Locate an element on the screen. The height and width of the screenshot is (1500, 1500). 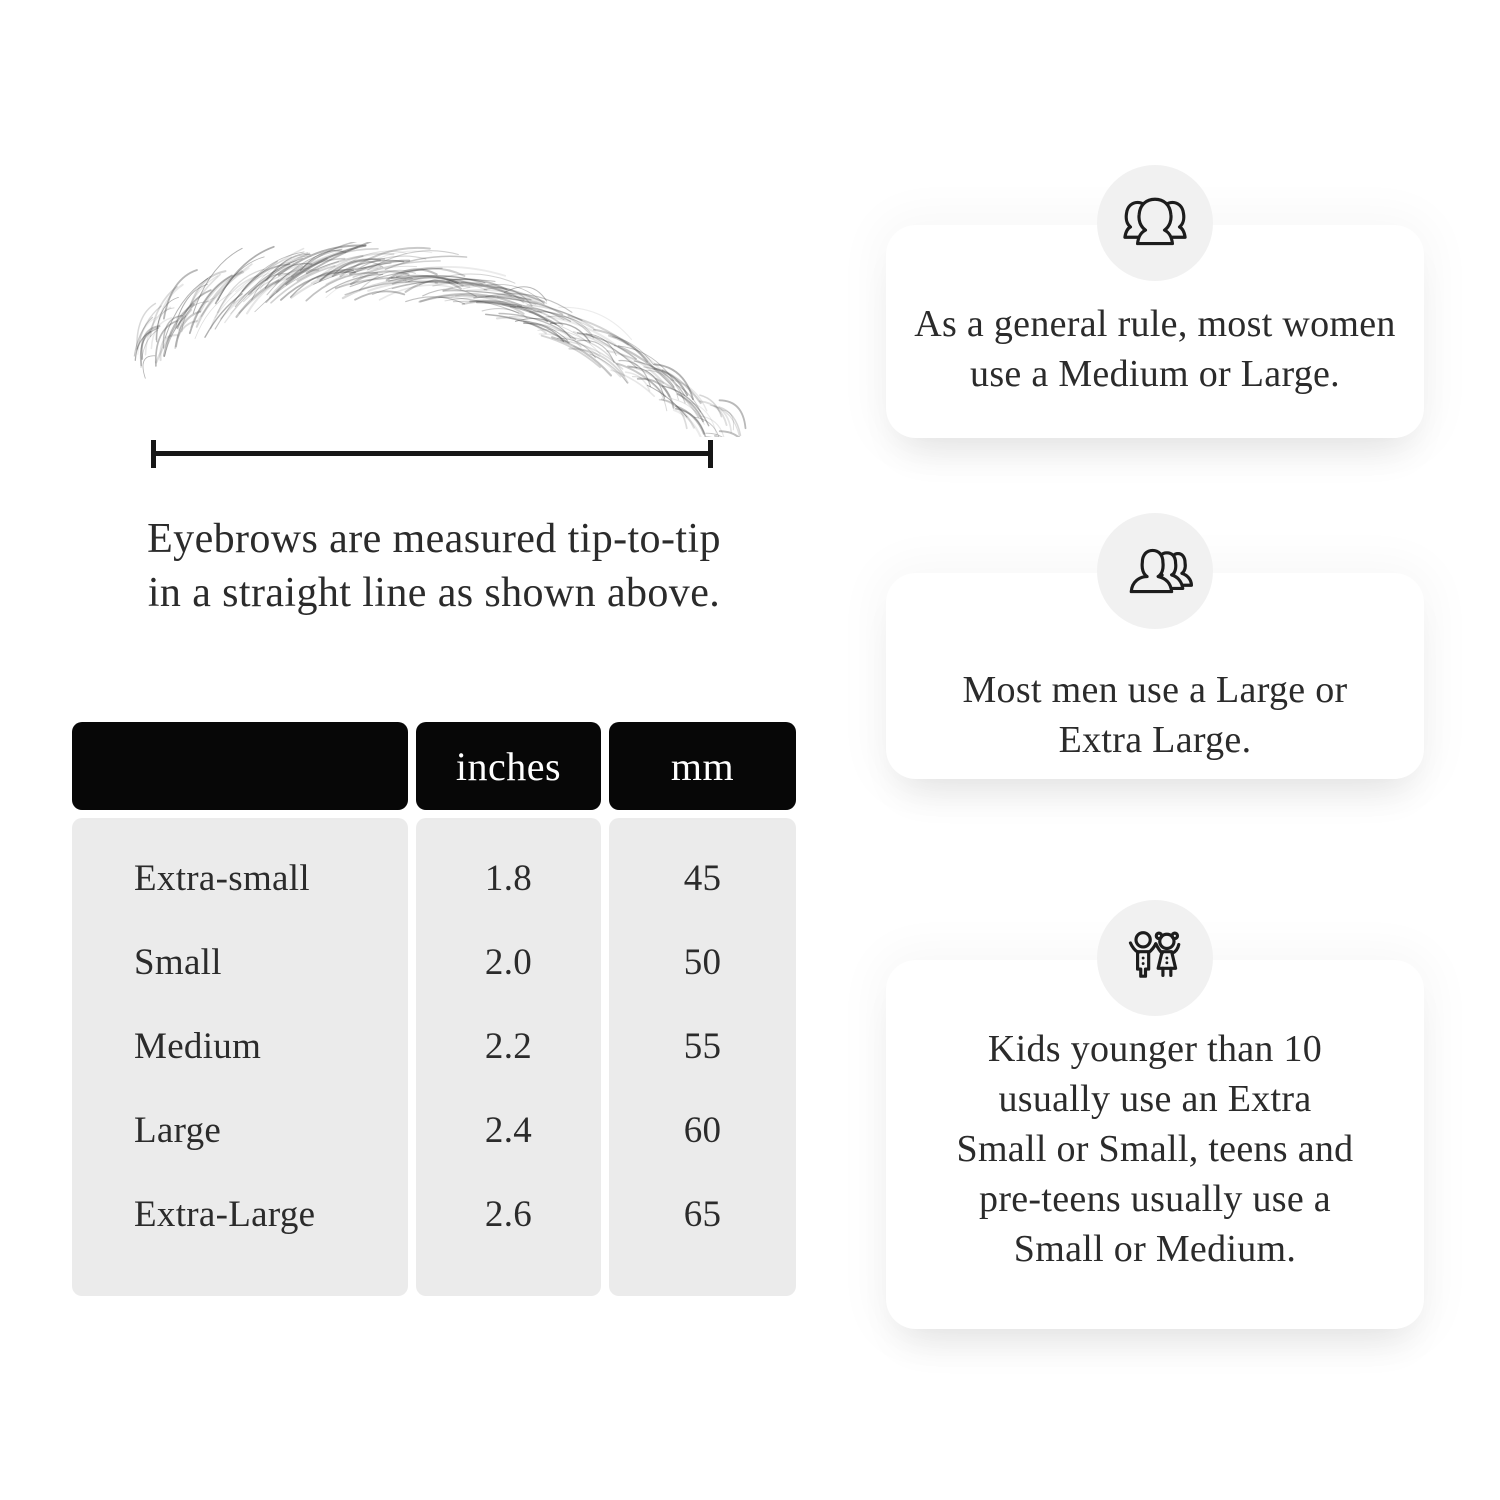
size-label-cell: Medium is located at coordinates (198, 1046).